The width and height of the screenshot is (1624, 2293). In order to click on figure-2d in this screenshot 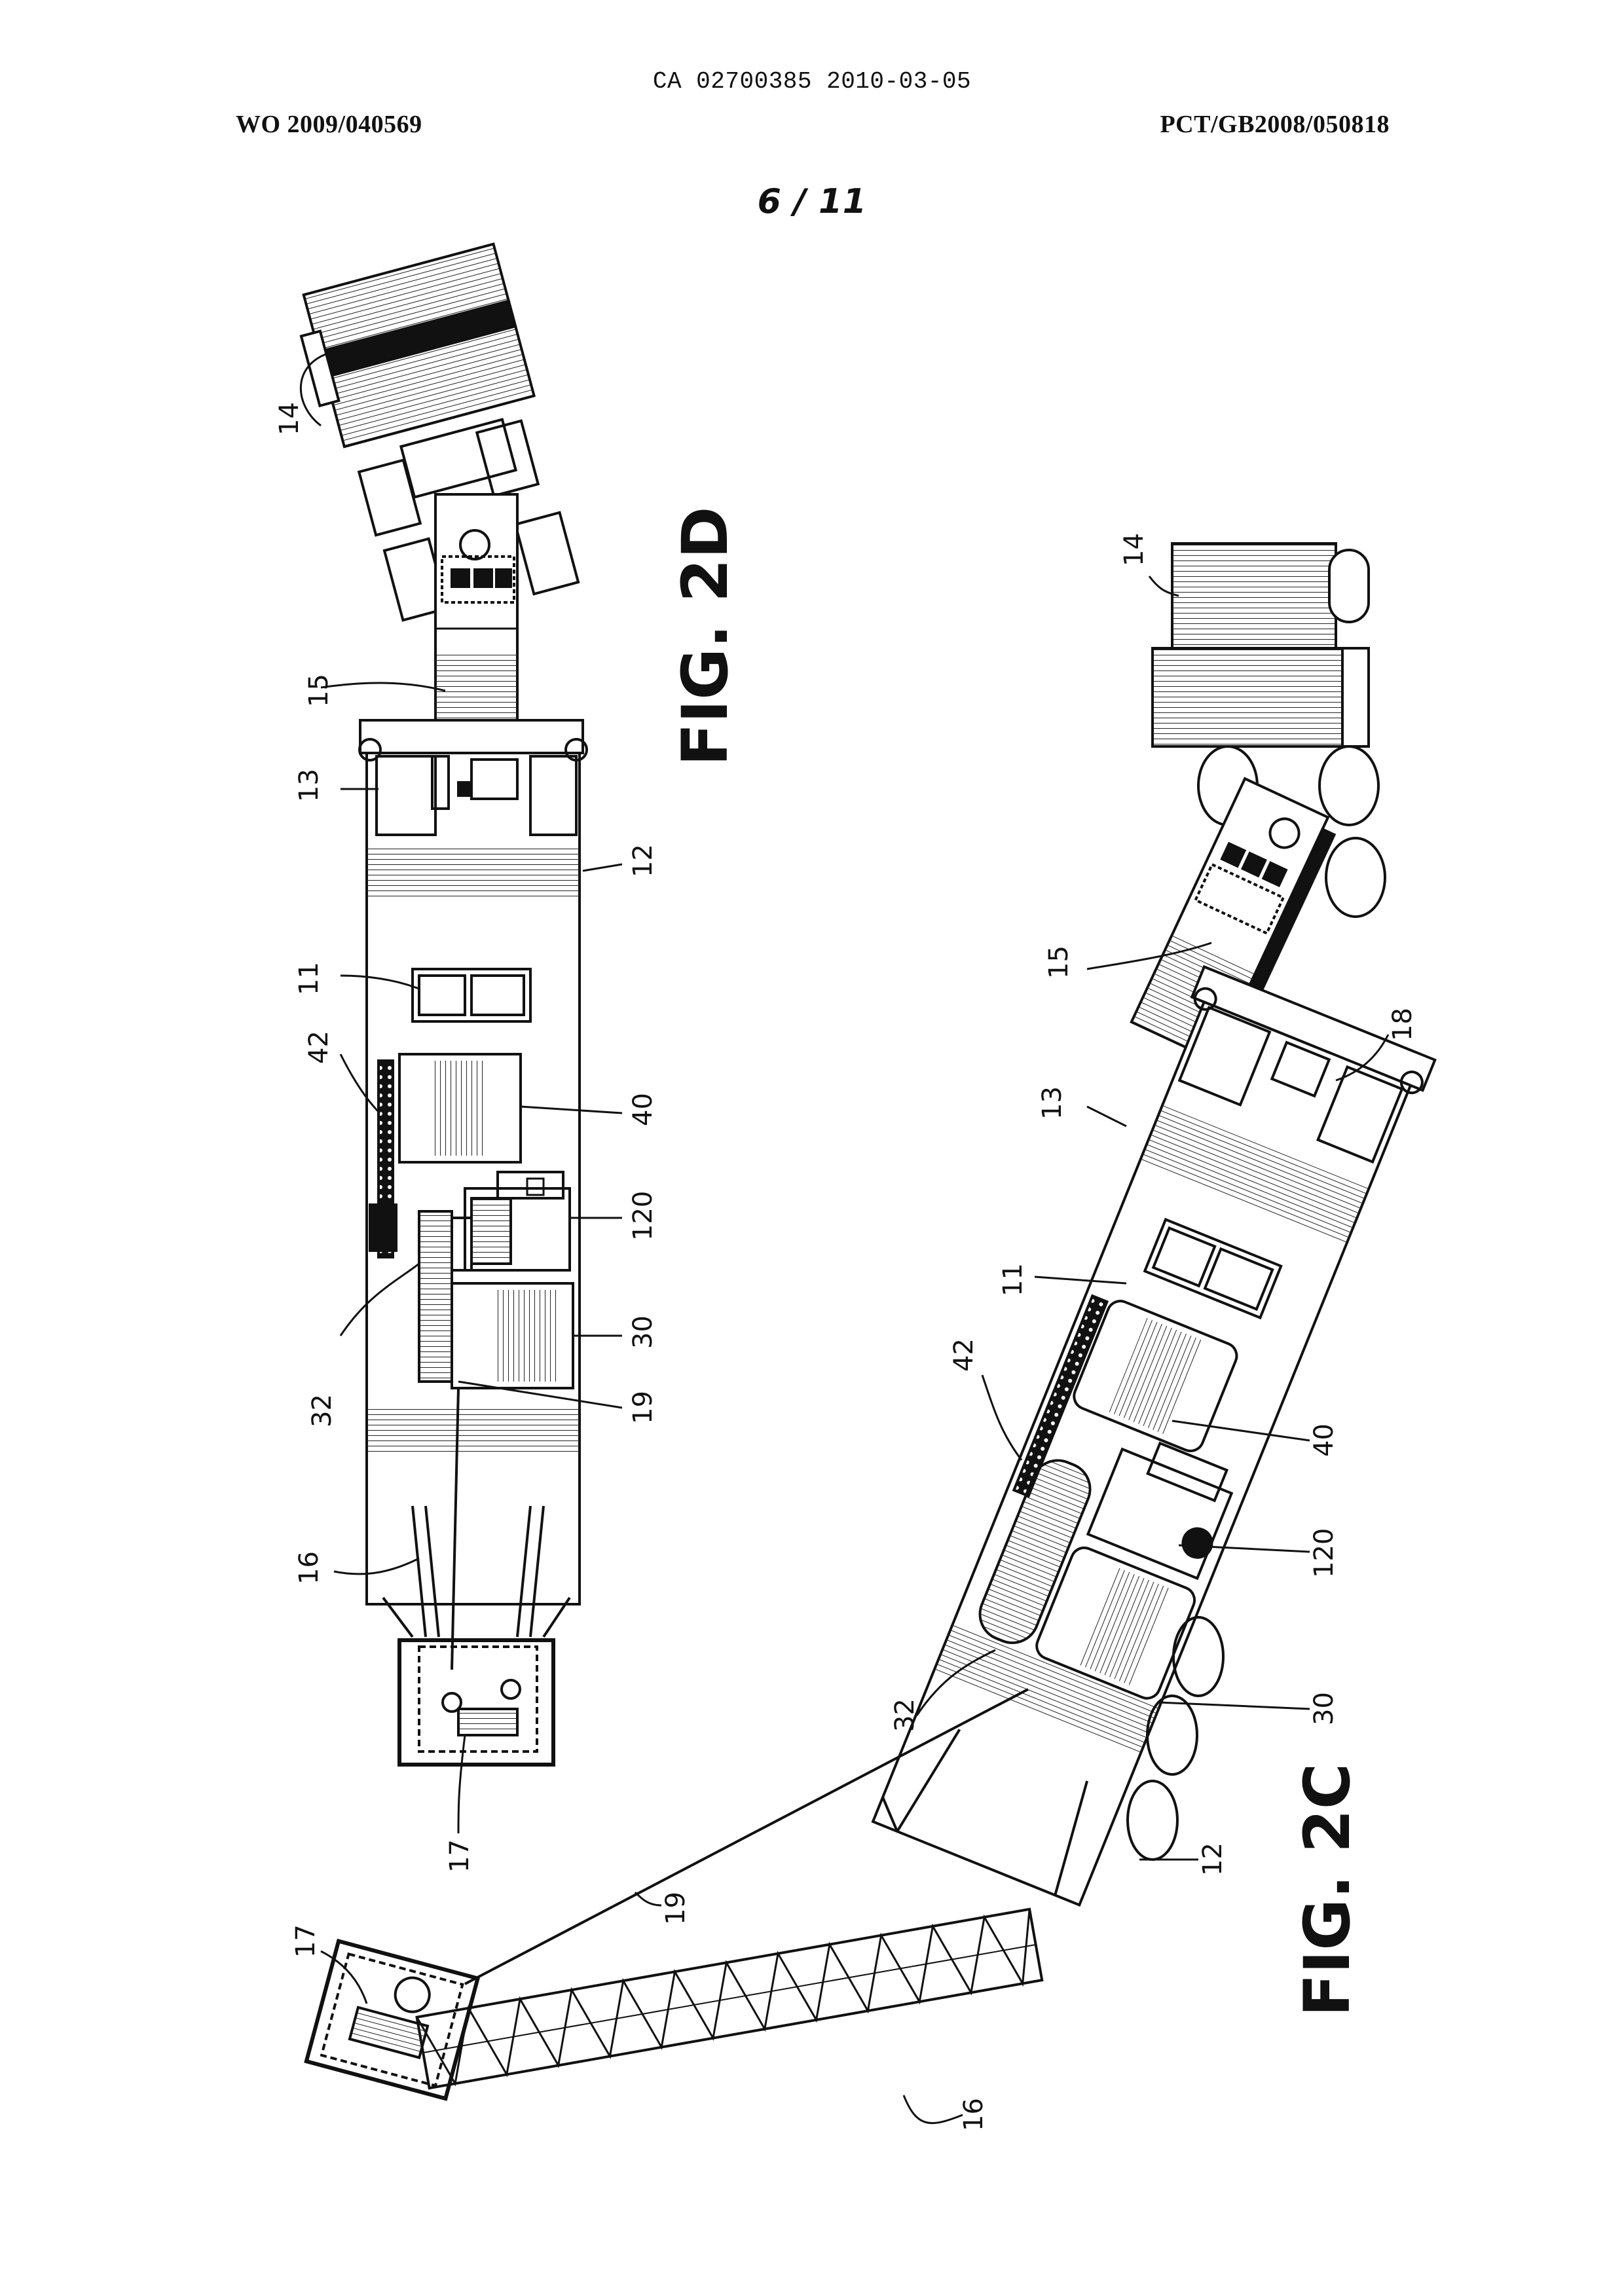, I will do `click(456, 1038)`.